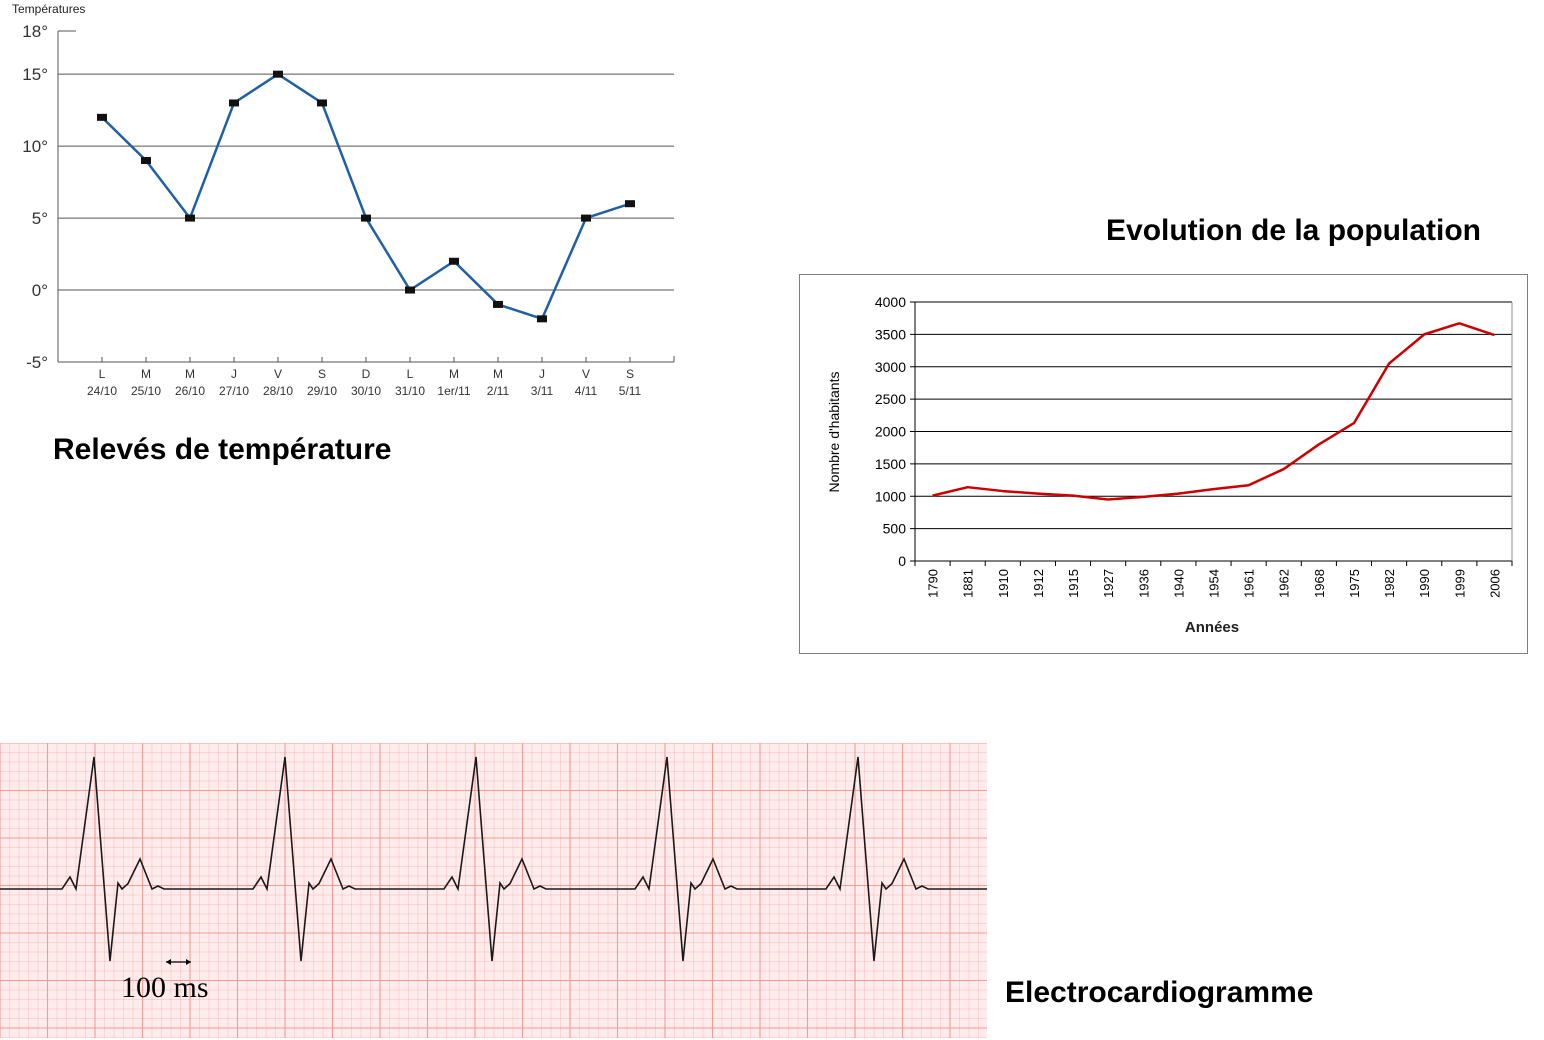 The image size is (1544, 1040). Describe the element at coordinates (586, 391) in the screenshot. I see `temperature-x-date-label: 4/11` at that location.